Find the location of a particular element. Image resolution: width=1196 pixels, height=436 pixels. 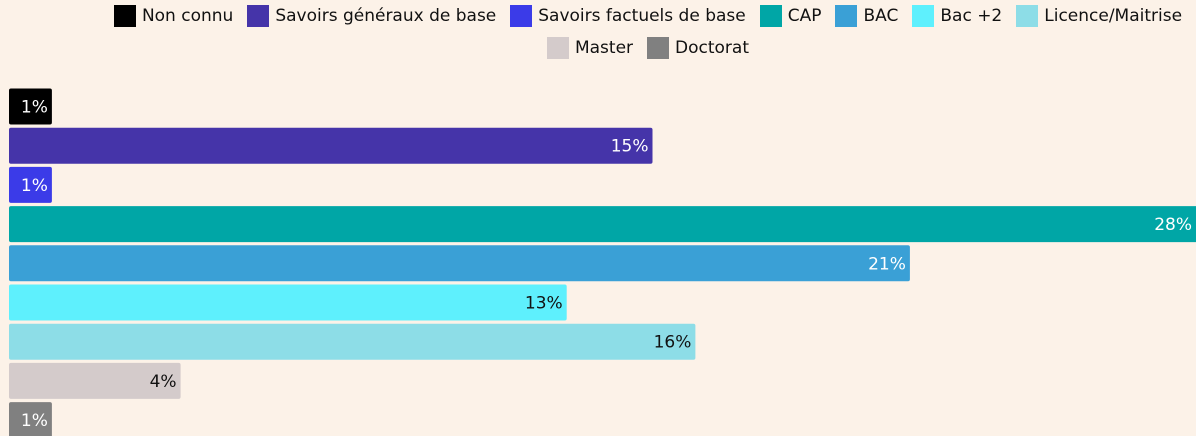

legend-label: Licence/Maitrise is located at coordinates (1113, 16).